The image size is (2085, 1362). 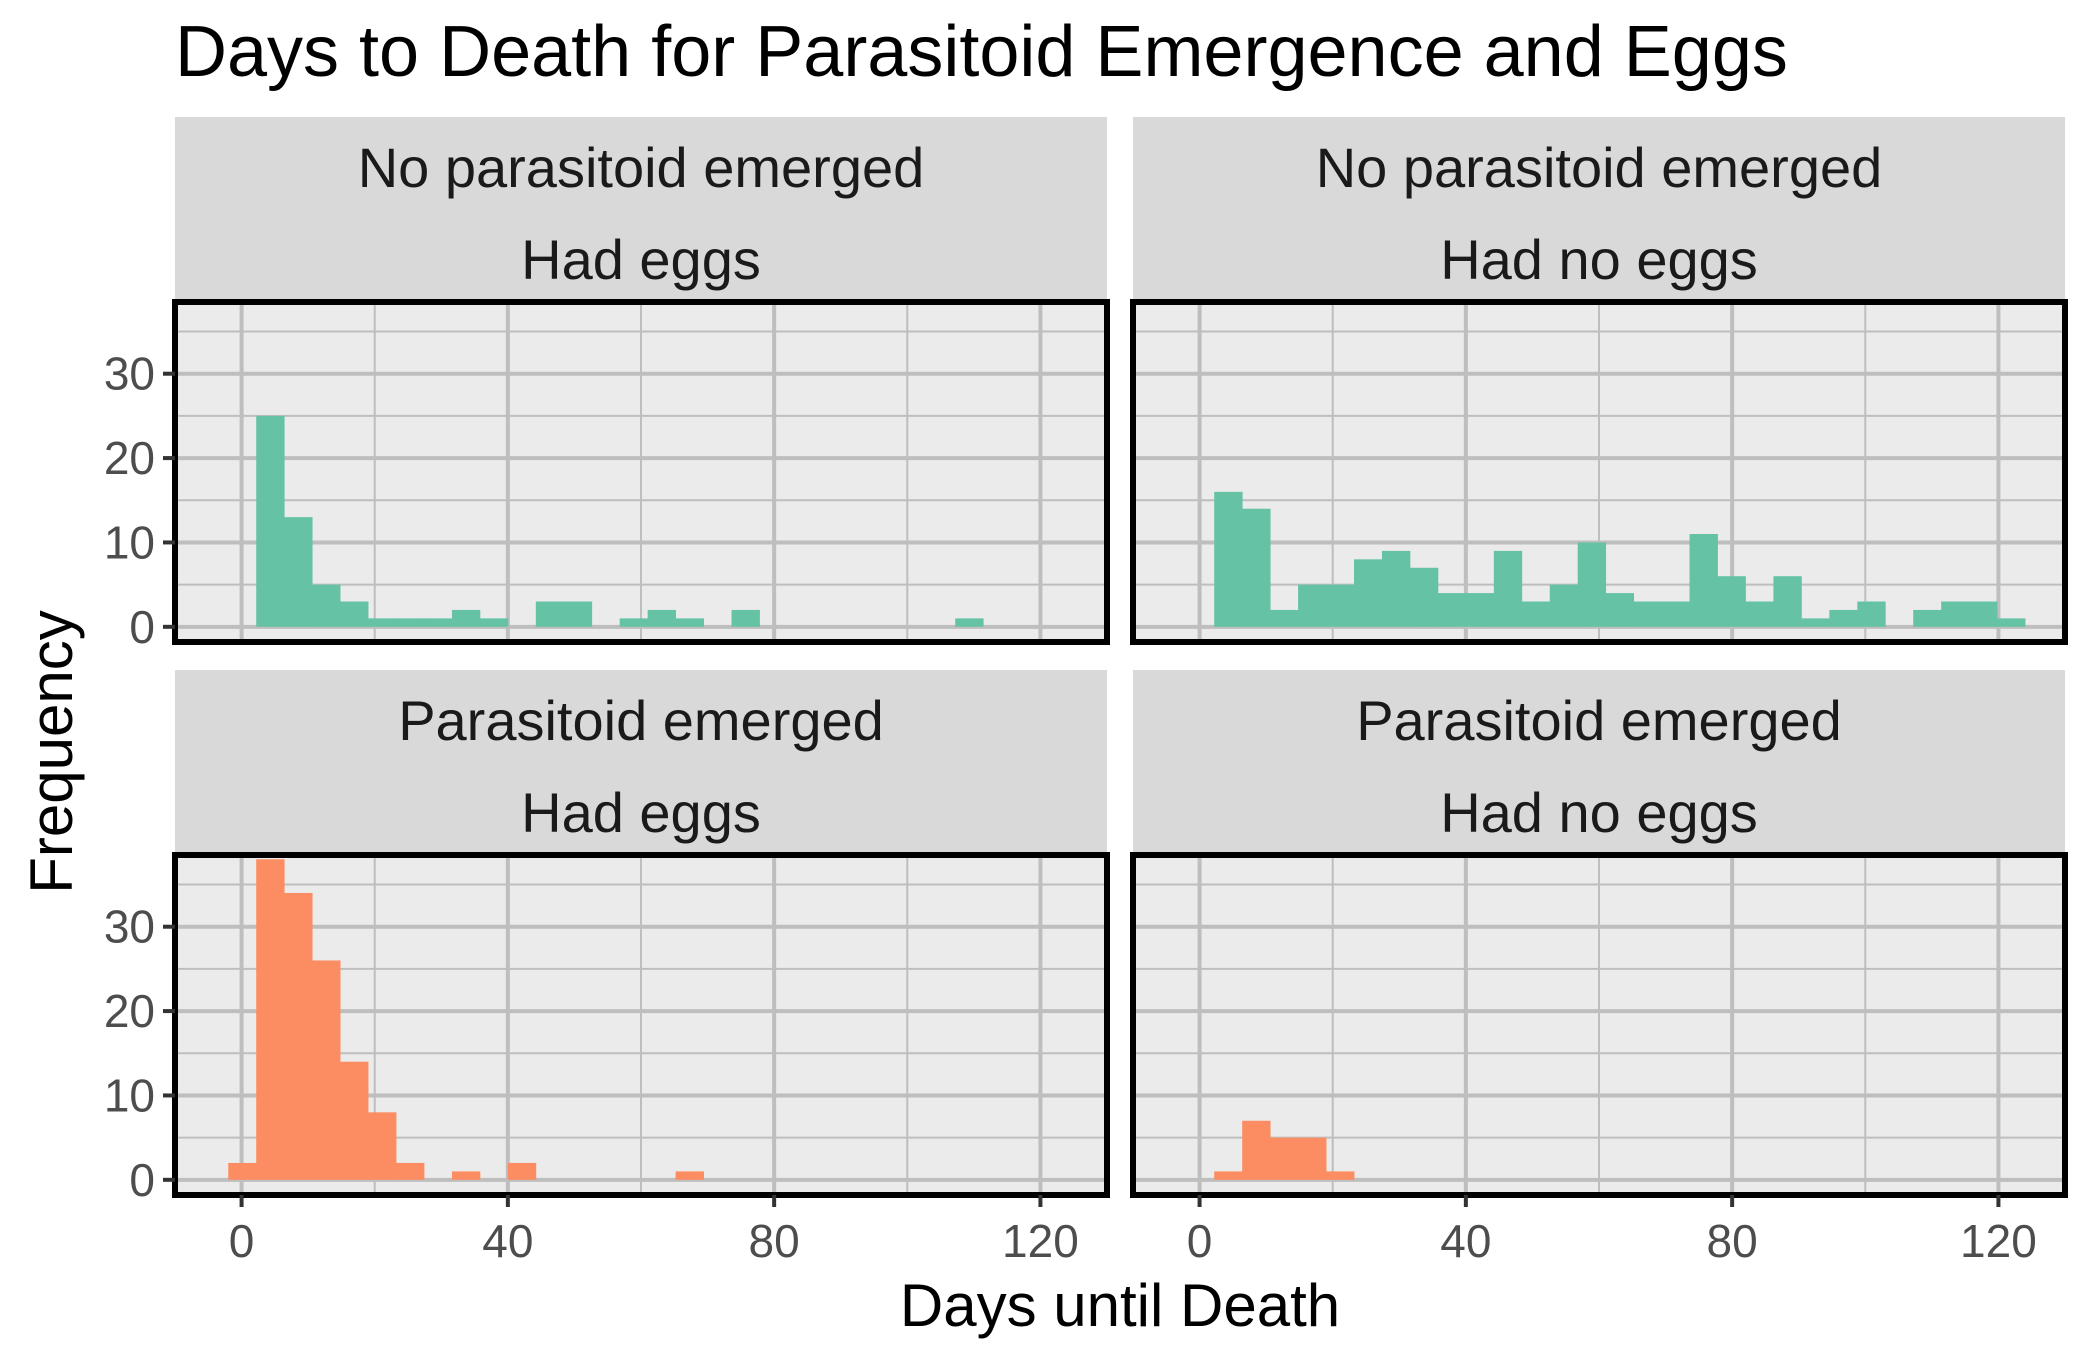 I want to click on histogram-bar: 16, so click(x=1228, y=559).